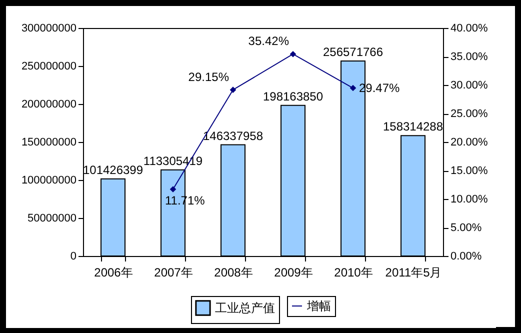 The width and height of the screenshot is (521, 333). I want to click on y-tick-label: 200000000, so click(48, 104).